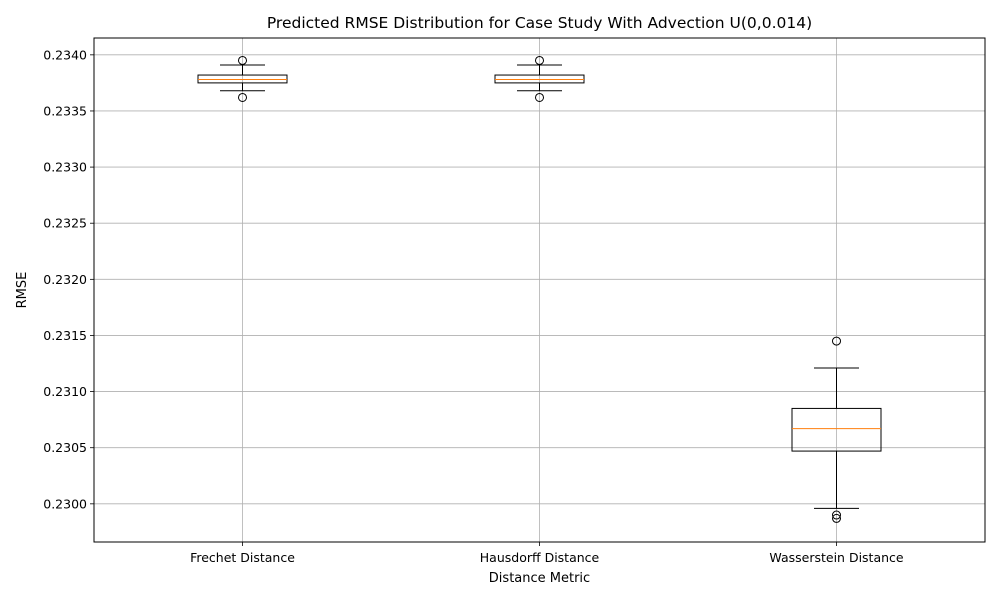 This screenshot has height=600, width=1000. Describe the element at coordinates (242, 557) in the screenshot. I see `x-tick-label: Frechet Distance` at that location.